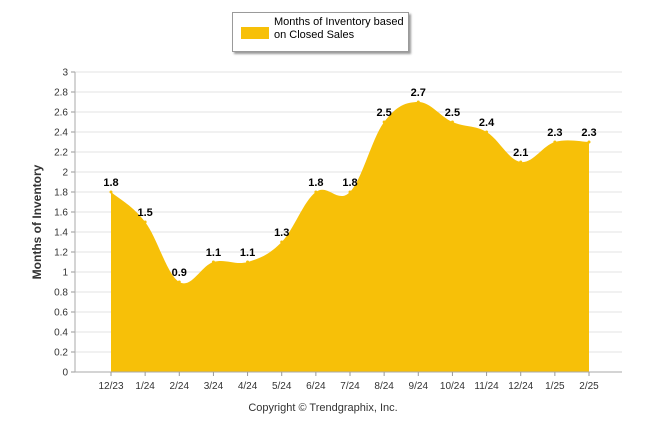 The width and height of the screenshot is (646, 439). Describe the element at coordinates (65, 273) in the screenshot. I see `y-tick-label: 1` at that location.